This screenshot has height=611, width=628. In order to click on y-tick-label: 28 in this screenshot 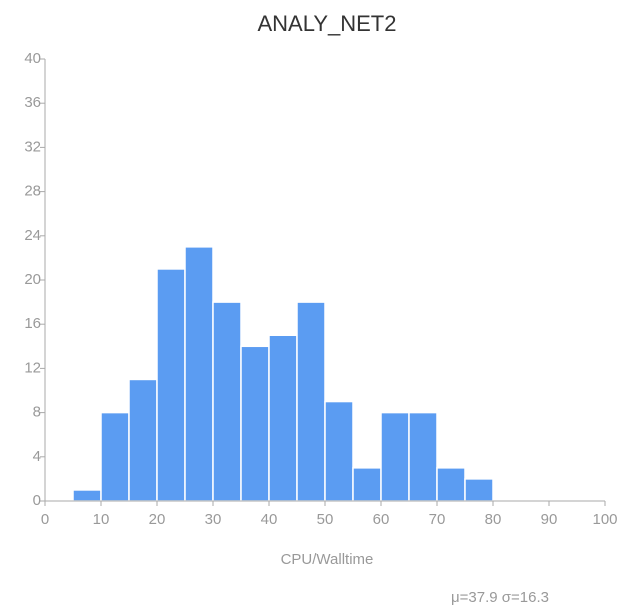, I will do `click(32, 191)`.